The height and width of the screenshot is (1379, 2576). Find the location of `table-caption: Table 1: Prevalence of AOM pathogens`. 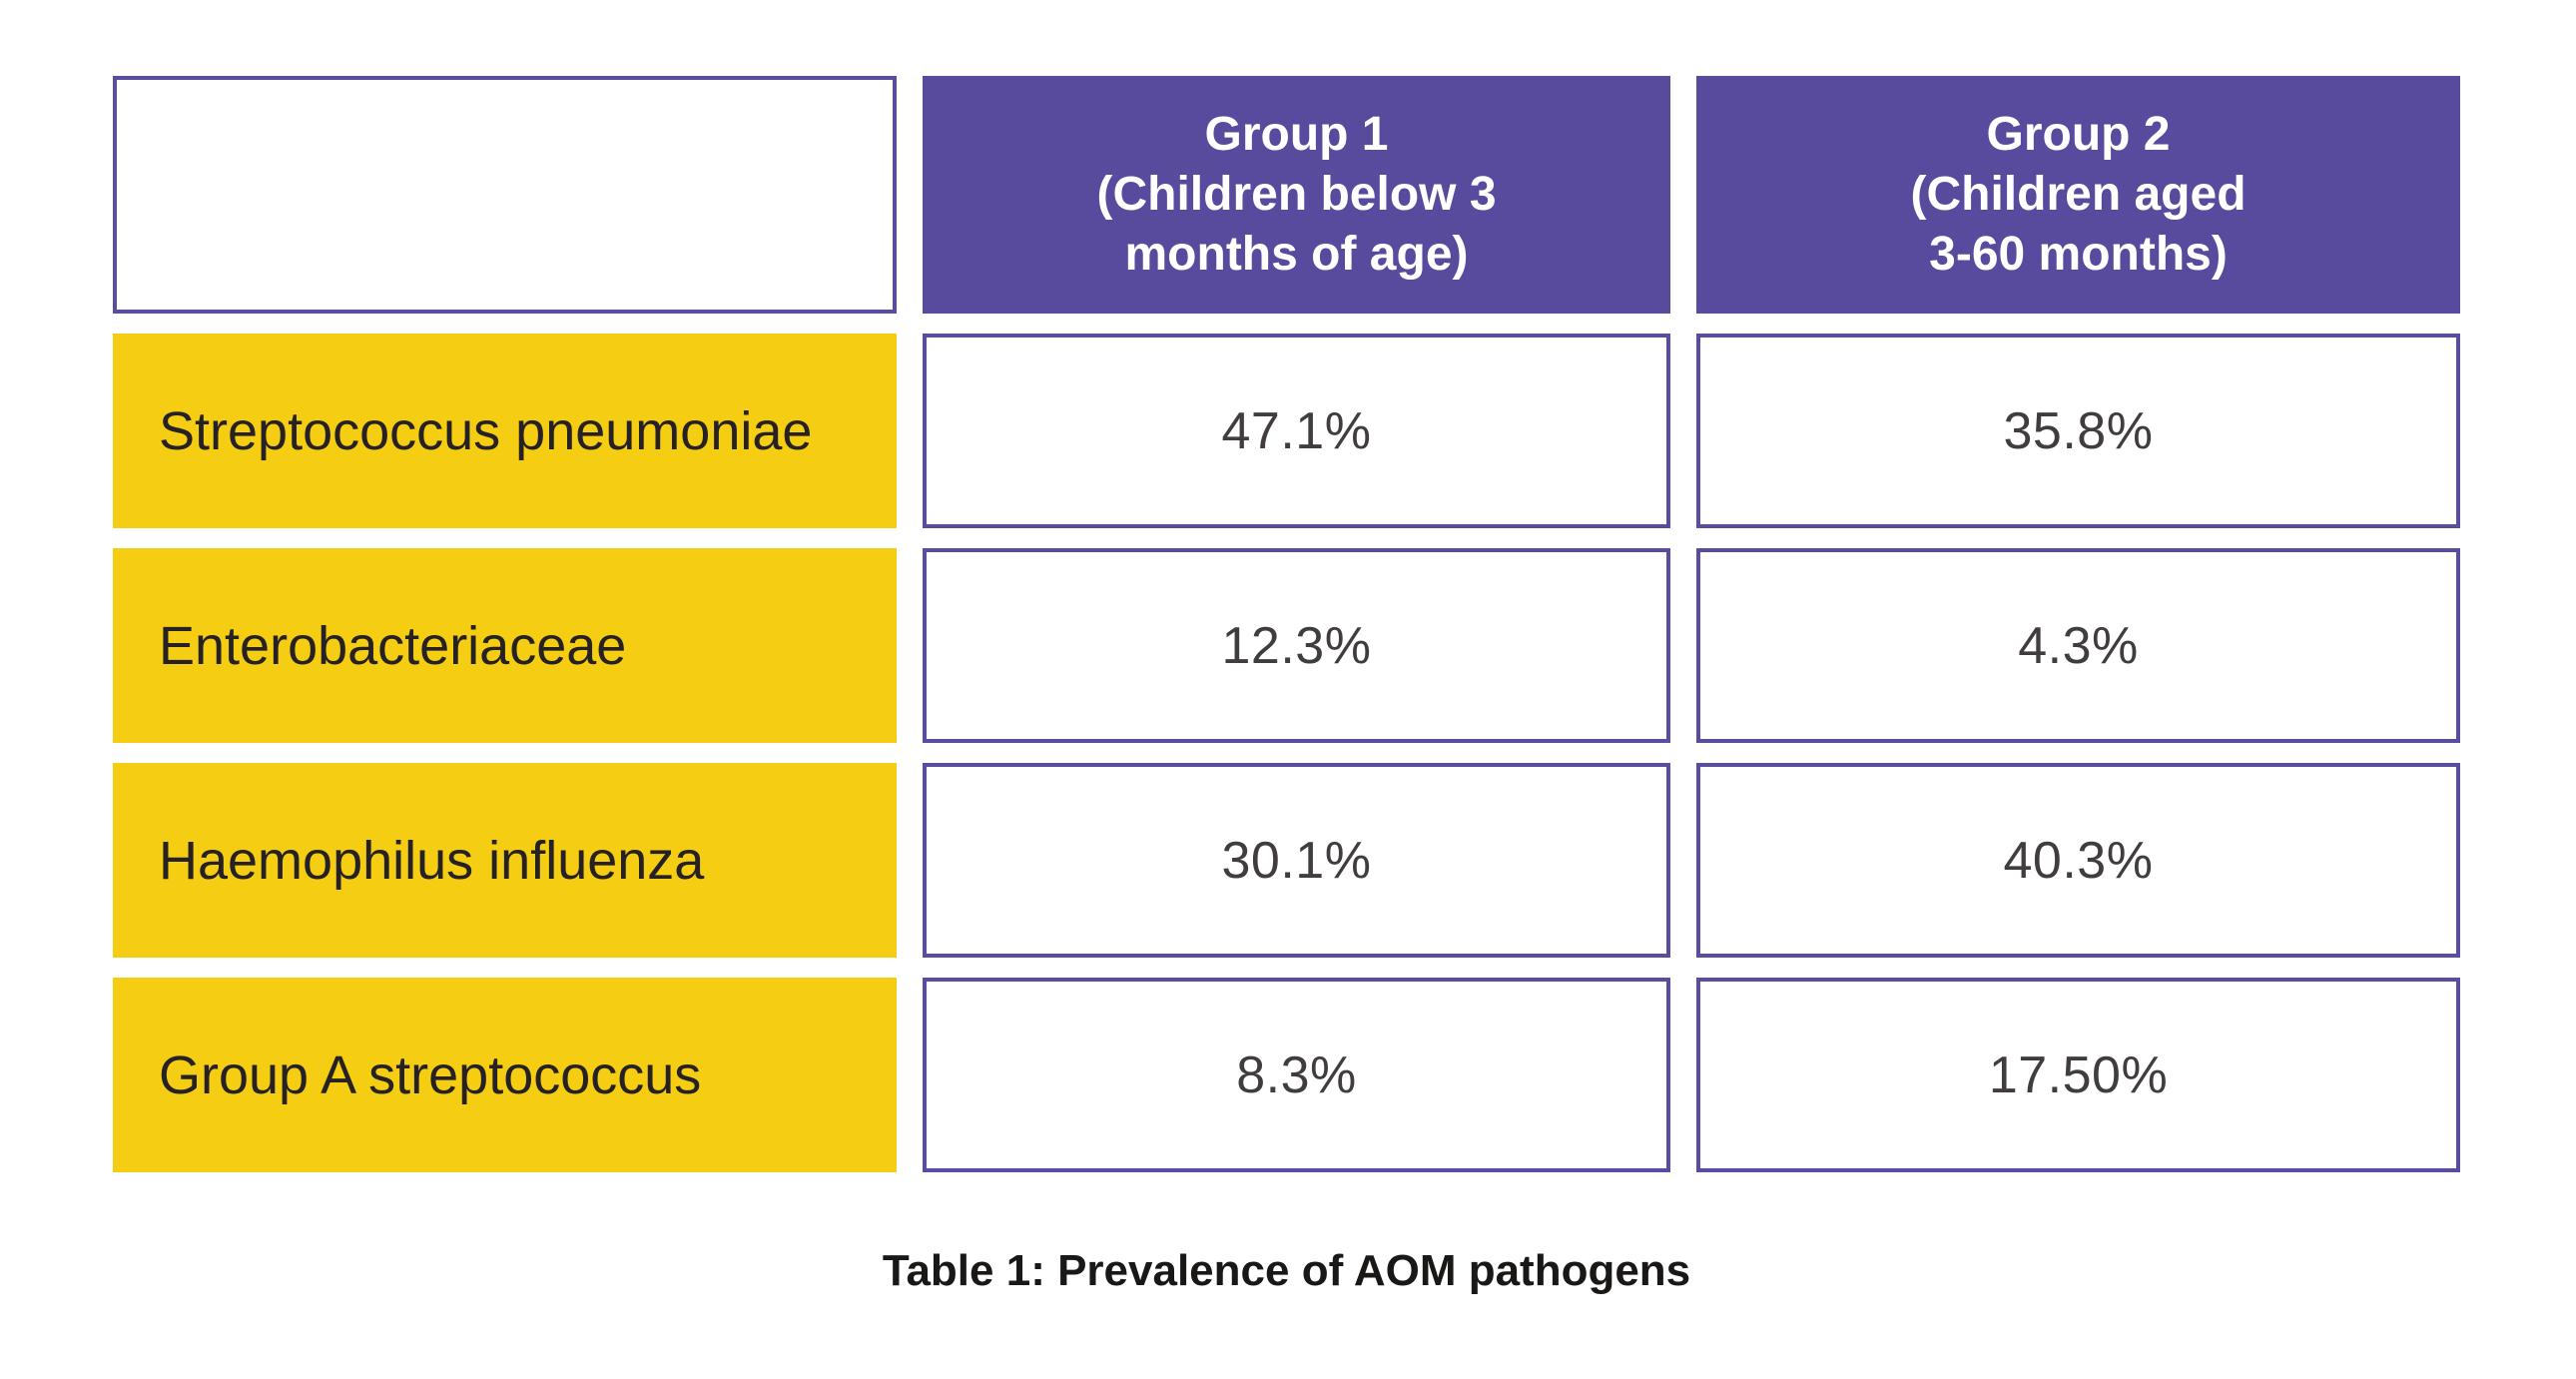

table-caption: Table 1: Prevalence of AOM pathogens is located at coordinates (1286, 1270).